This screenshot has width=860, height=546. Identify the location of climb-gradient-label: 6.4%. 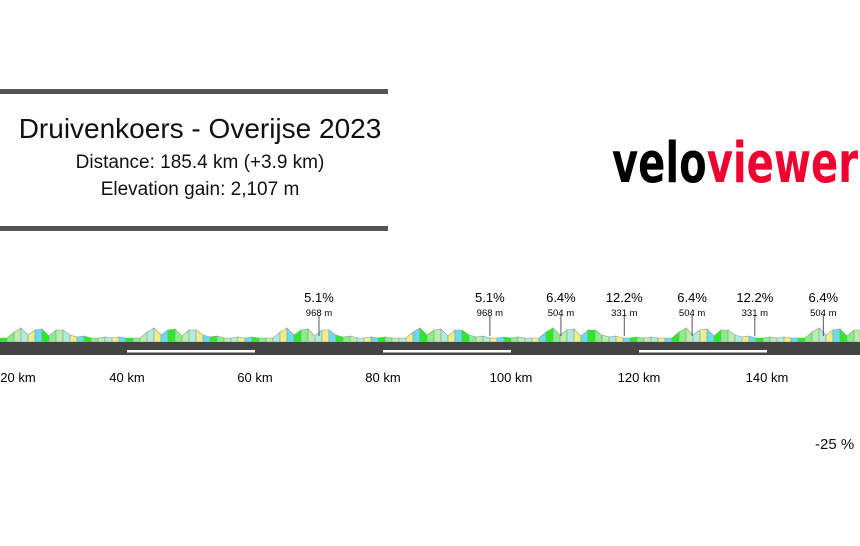
(823, 297).